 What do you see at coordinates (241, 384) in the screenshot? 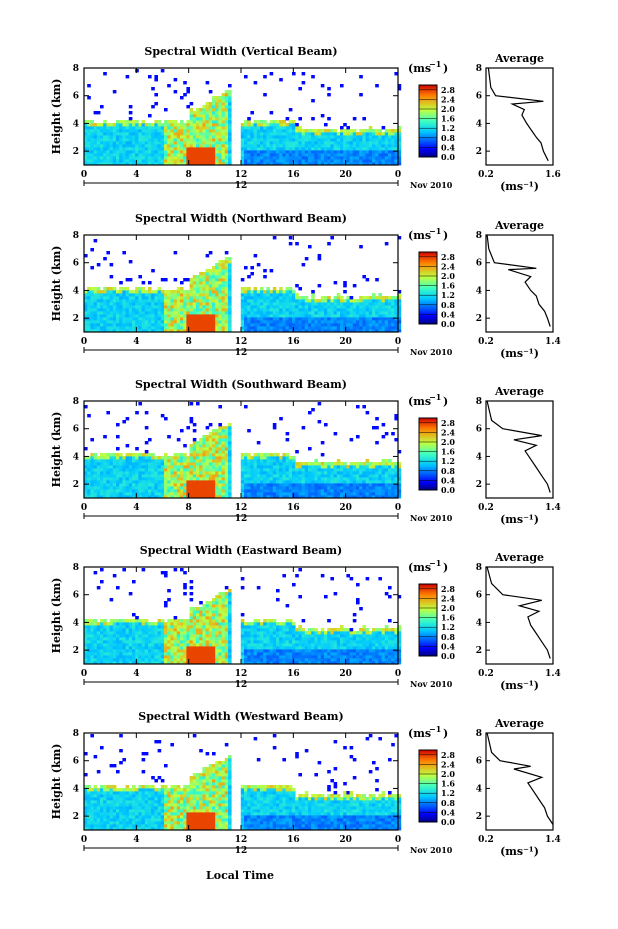
I see `chart-title: Spectral Width (Southward Beam)` at bounding box center [241, 384].